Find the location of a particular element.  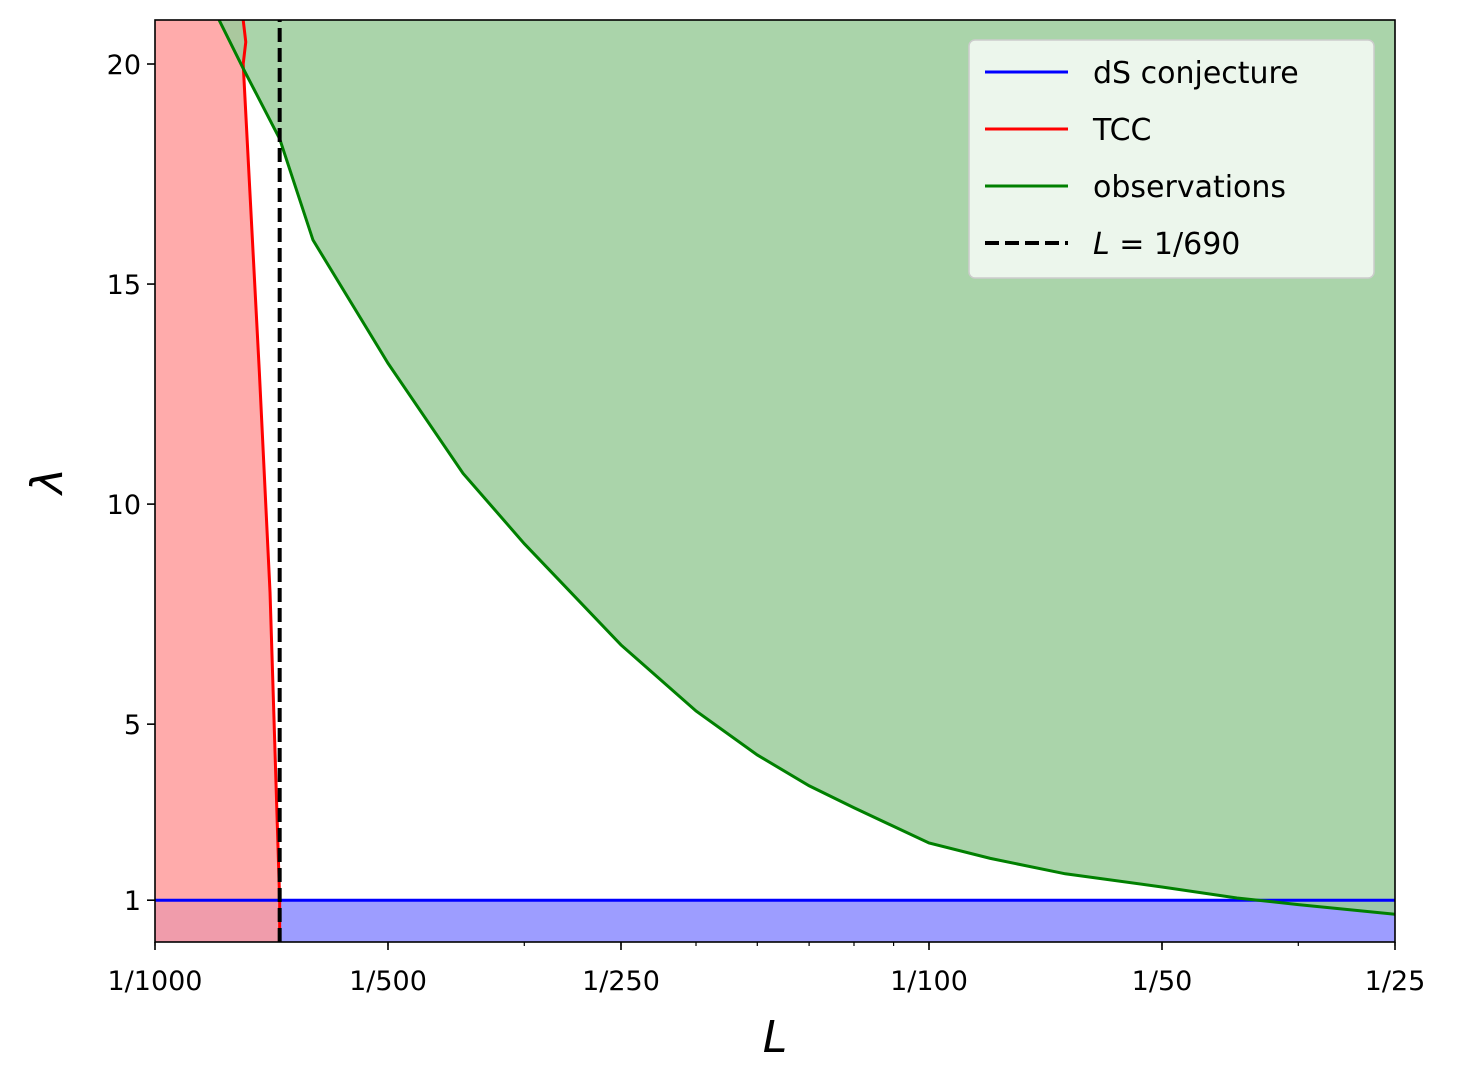

legend-label: dS conjecture is located at coordinates (1196, 73).